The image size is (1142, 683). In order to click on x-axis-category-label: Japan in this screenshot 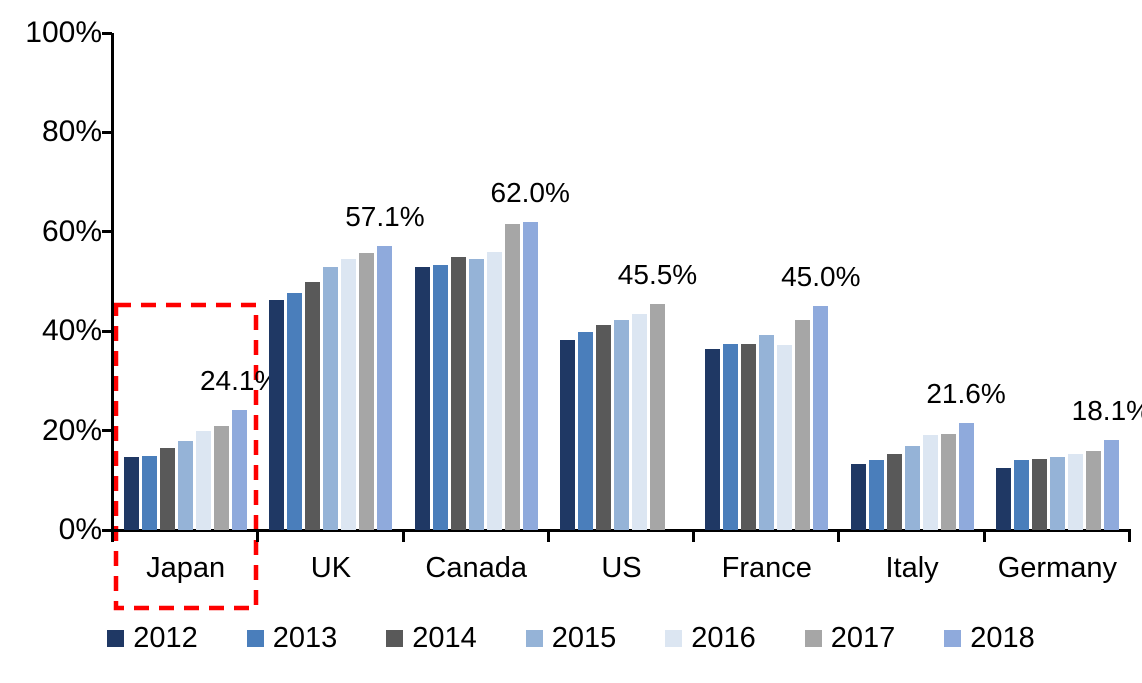, I will do `click(186, 568)`.